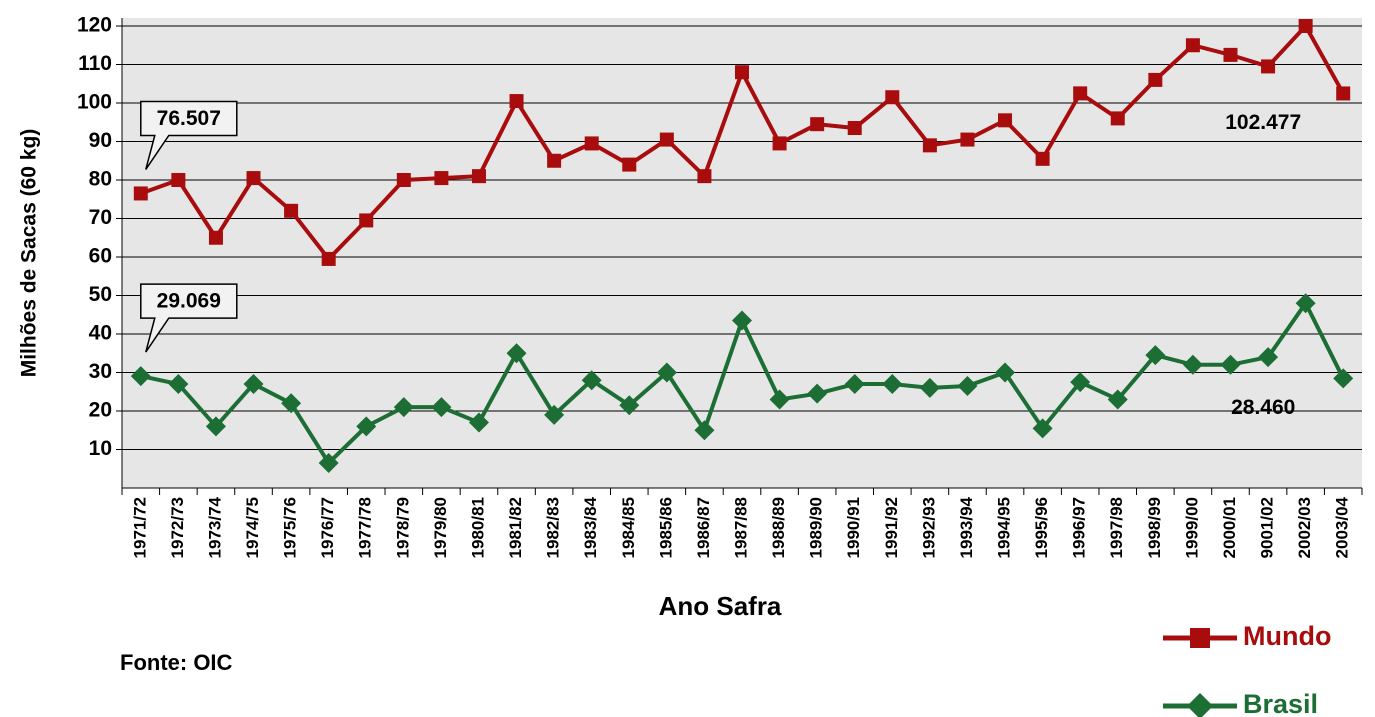 This screenshot has width=1375, height=717. I want to click on x-tick-label: 1972/73, so click(177, 527).